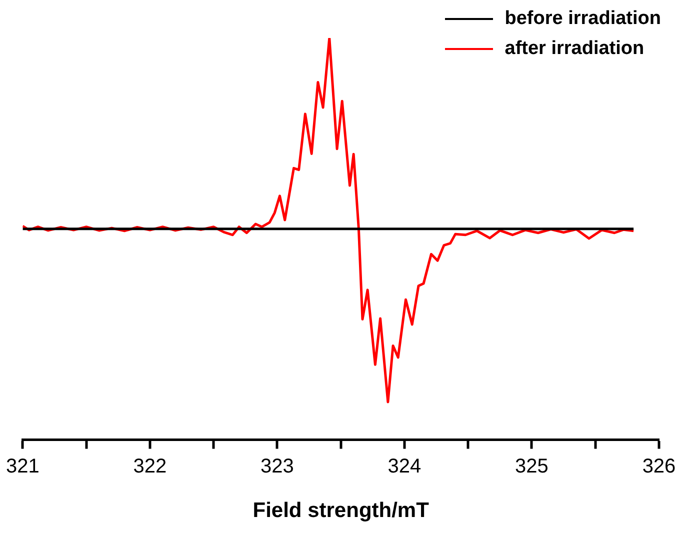 The width and height of the screenshot is (683, 536). I want to click on x-tick-label: 323, so click(277, 466).